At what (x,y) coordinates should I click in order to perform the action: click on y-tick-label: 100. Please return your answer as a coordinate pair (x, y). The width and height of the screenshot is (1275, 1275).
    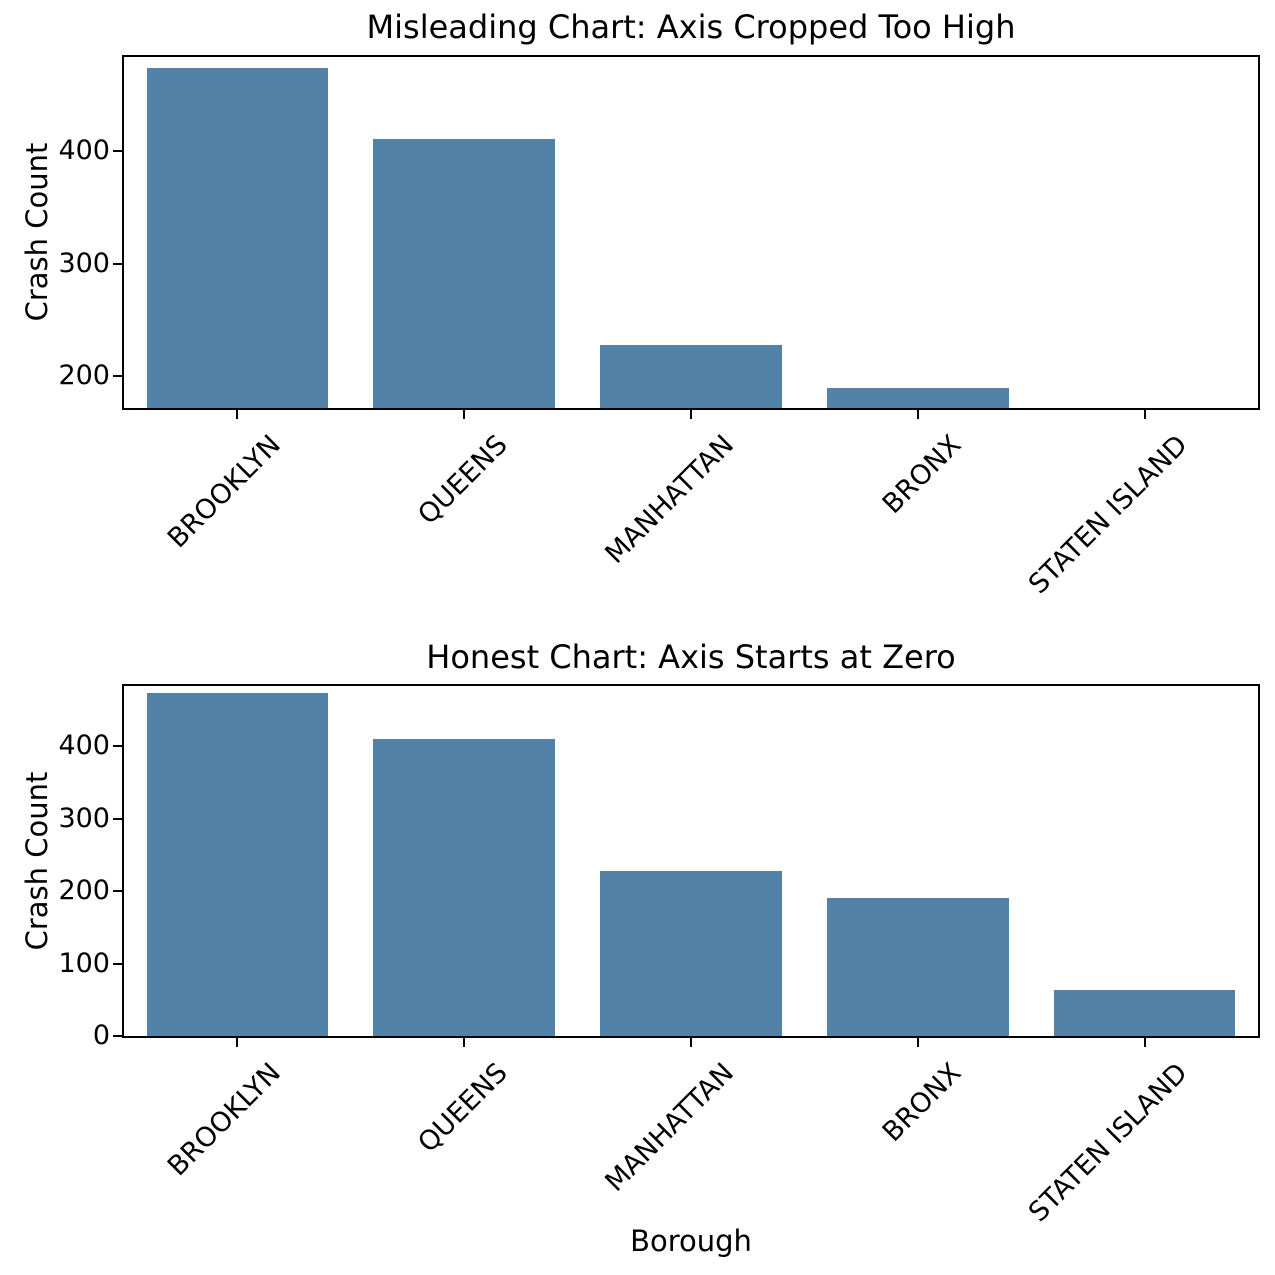
    Looking at the image, I should click on (84, 963).